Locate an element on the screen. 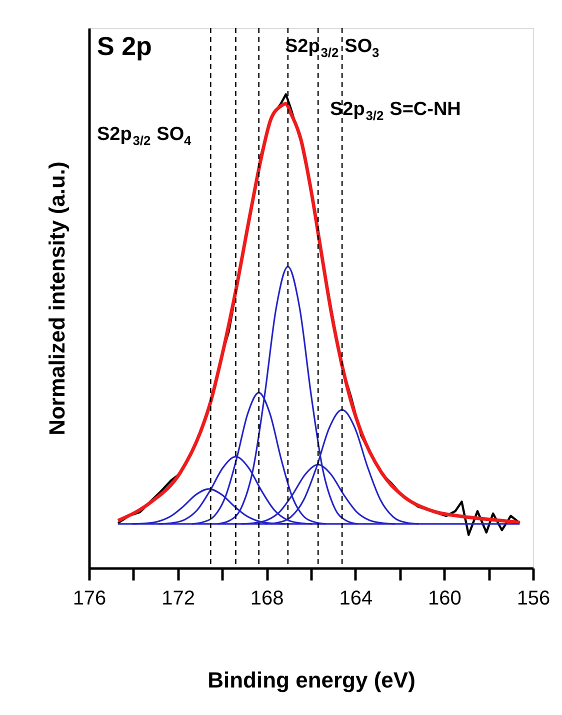  x-tick-label: 160 is located at coordinates (445, 599).